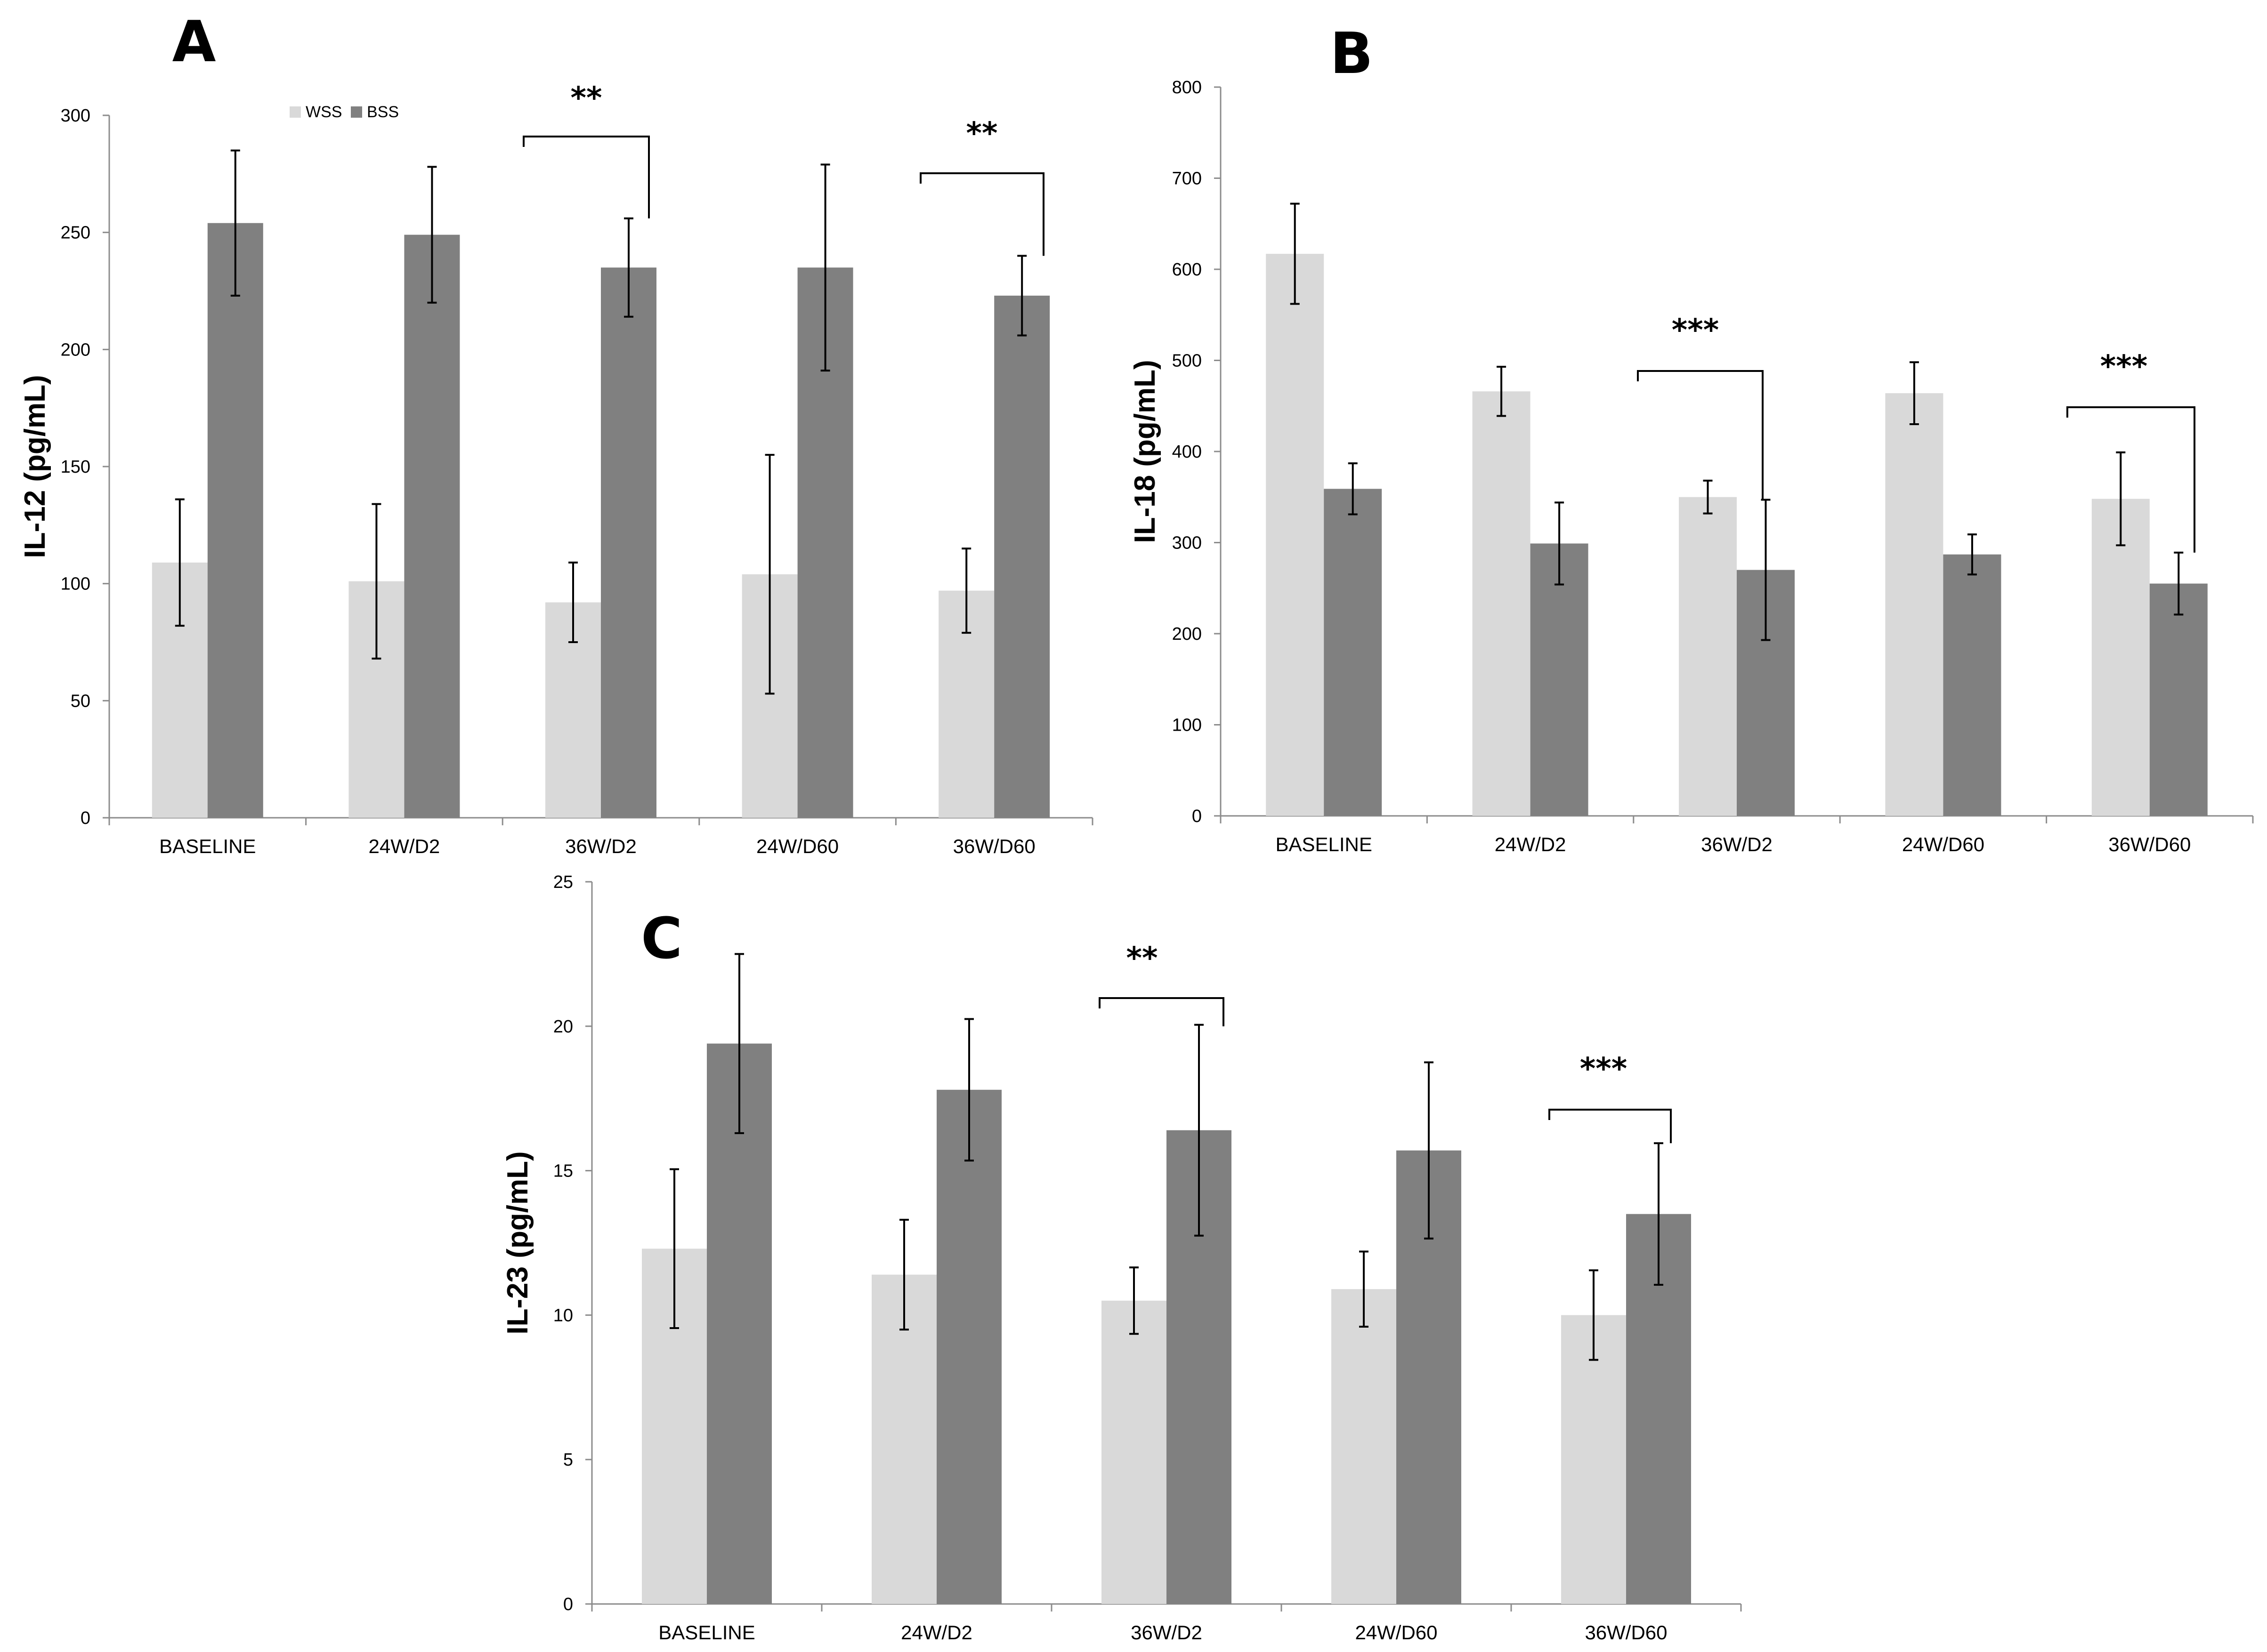  Describe the element at coordinates (563, 1315) in the screenshot. I see `y-tick-label: 10` at that location.